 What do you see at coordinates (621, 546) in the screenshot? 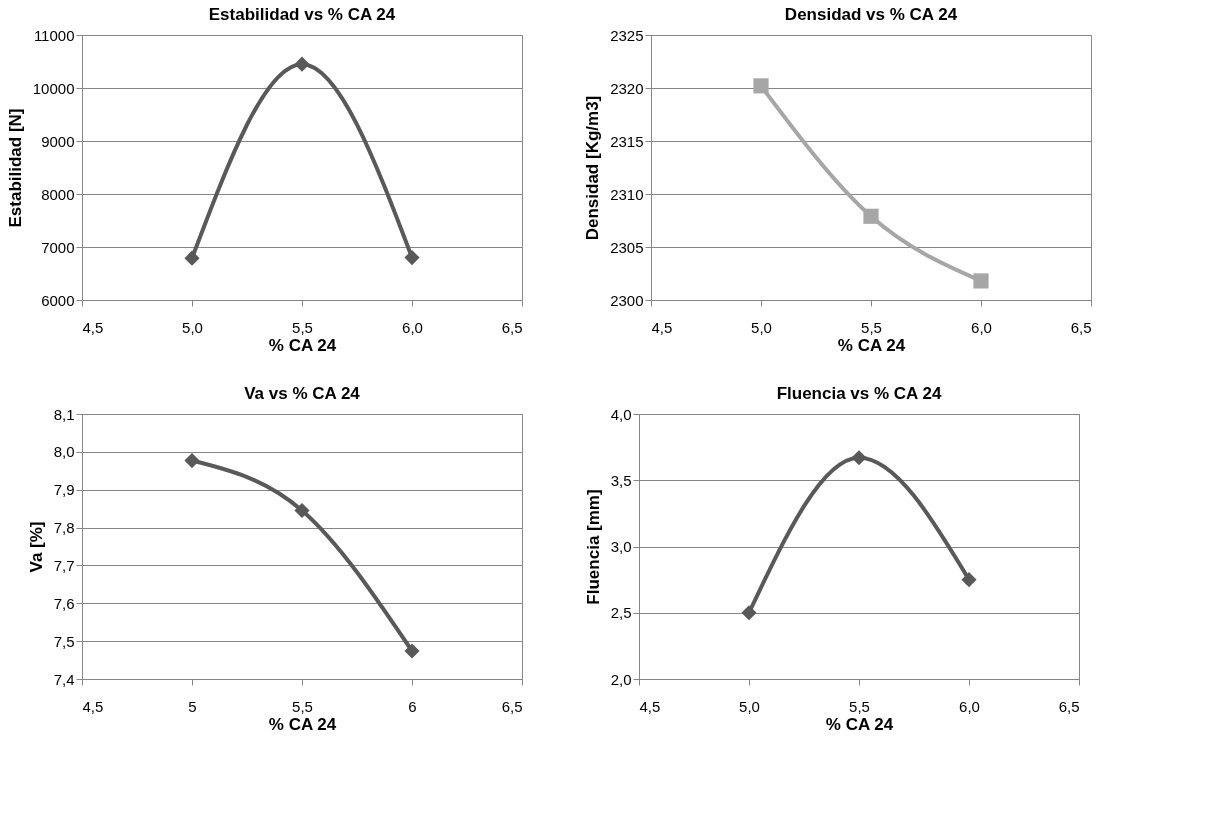
I see `y-tick-label: 3,0` at bounding box center [621, 546].